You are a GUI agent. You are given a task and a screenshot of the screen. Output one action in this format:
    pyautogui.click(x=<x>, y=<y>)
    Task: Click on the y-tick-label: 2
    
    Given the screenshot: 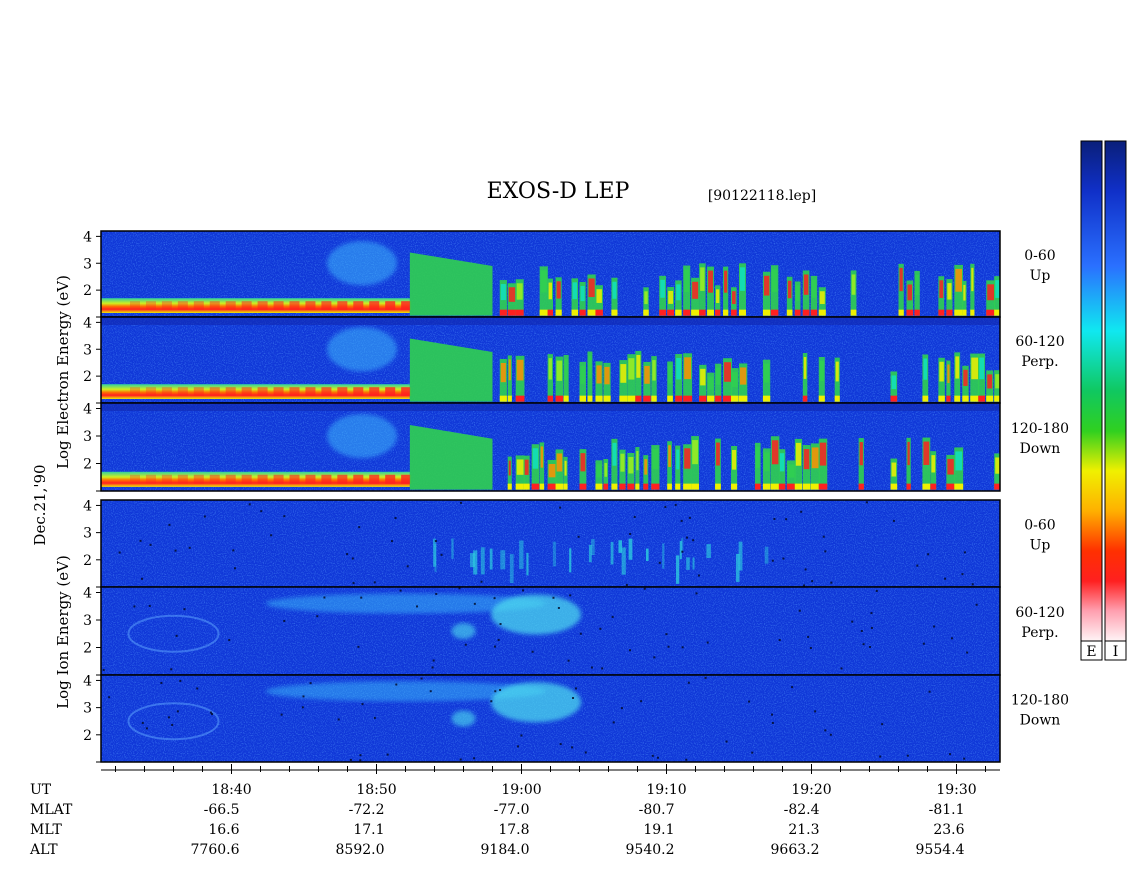 What is the action you would take?
    pyautogui.click(x=87, y=649)
    